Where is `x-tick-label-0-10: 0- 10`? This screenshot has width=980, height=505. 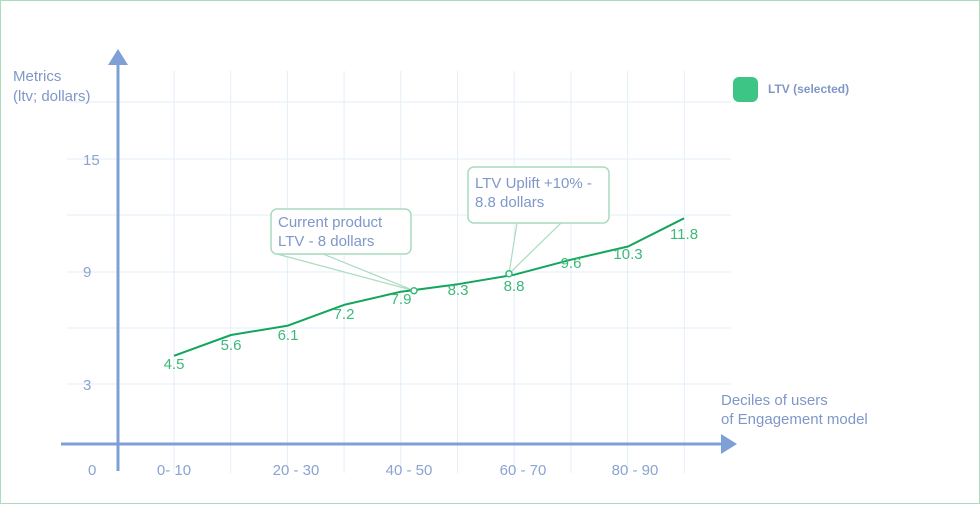
x-tick-label-0-10: 0- 10 is located at coordinates (174, 470).